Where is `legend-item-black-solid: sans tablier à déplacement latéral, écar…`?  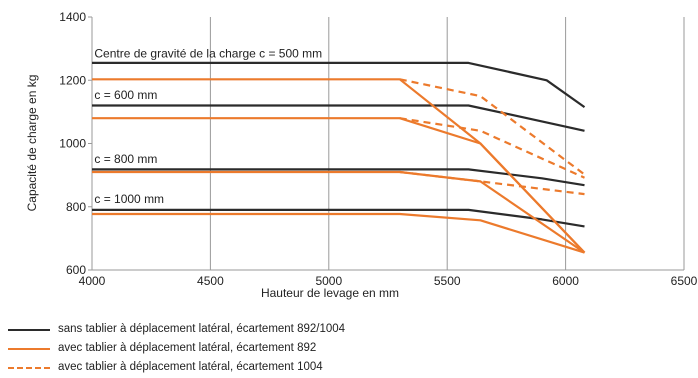
legend-item-black-solid: sans tablier à déplacement latéral, écar… is located at coordinates (176, 329).